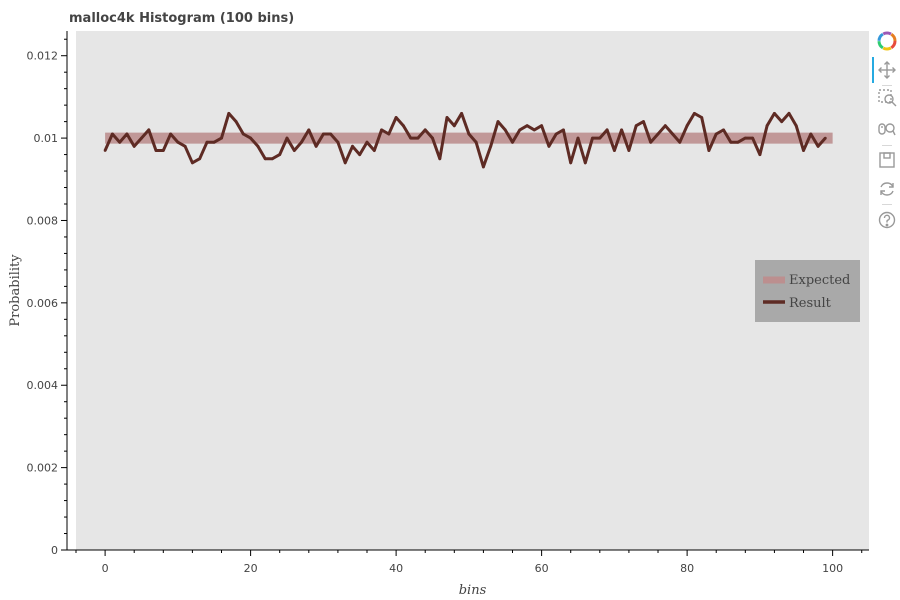  I want to click on chart-title: malloc4k Histogram (100 bins), so click(181, 18).